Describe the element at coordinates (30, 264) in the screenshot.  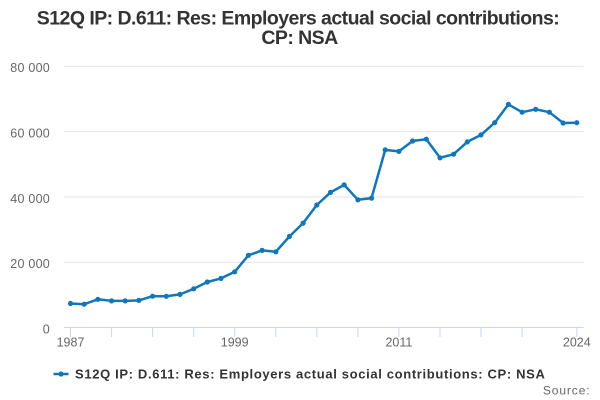
I see `svg-text: 20 000` at that location.